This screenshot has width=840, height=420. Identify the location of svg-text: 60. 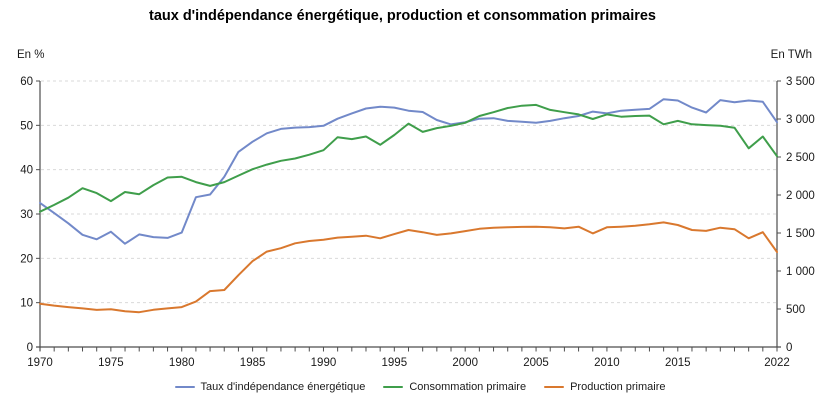
(26, 82).